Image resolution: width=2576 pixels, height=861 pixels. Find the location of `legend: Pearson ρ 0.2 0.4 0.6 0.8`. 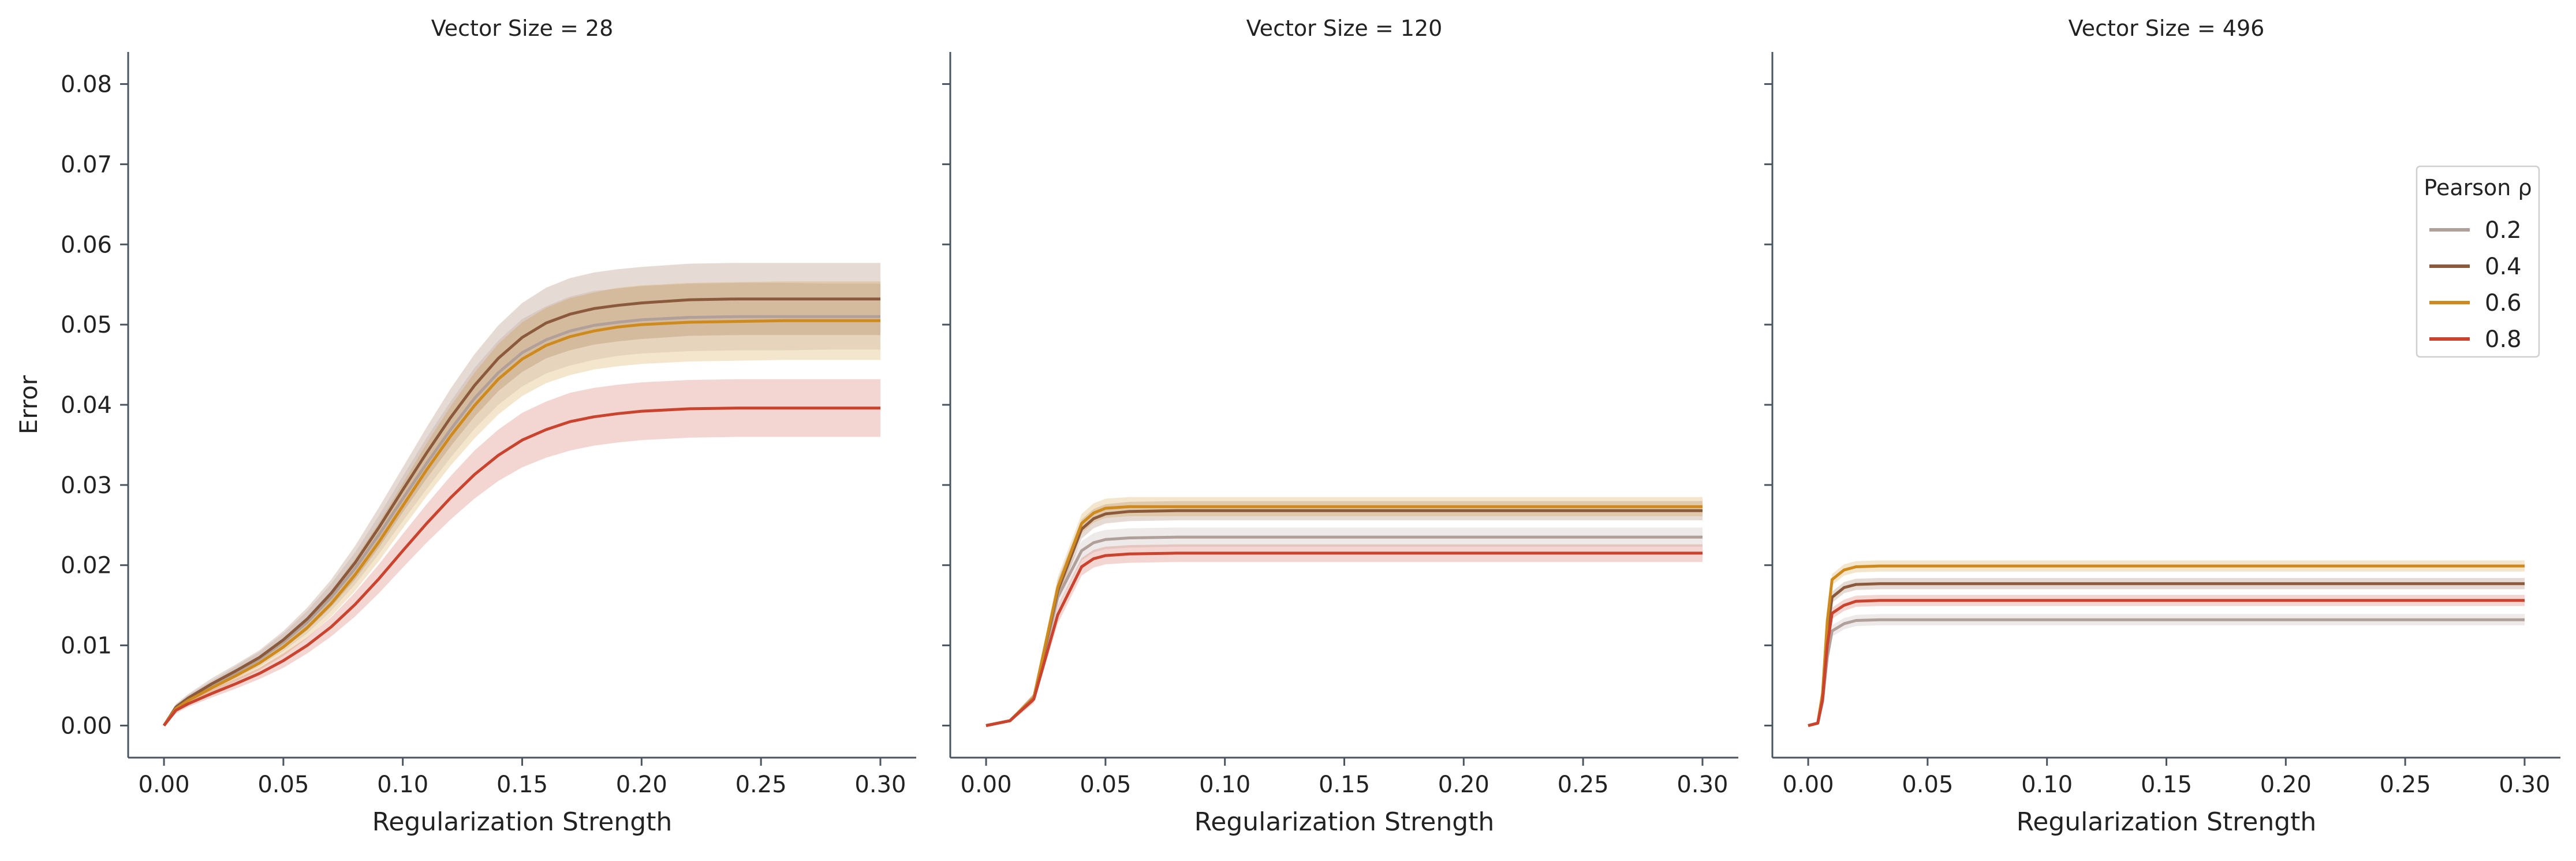

legend: Pearson ρ 0.2 0.4 0.6 0.8 is located at coordinates (2478, 261).